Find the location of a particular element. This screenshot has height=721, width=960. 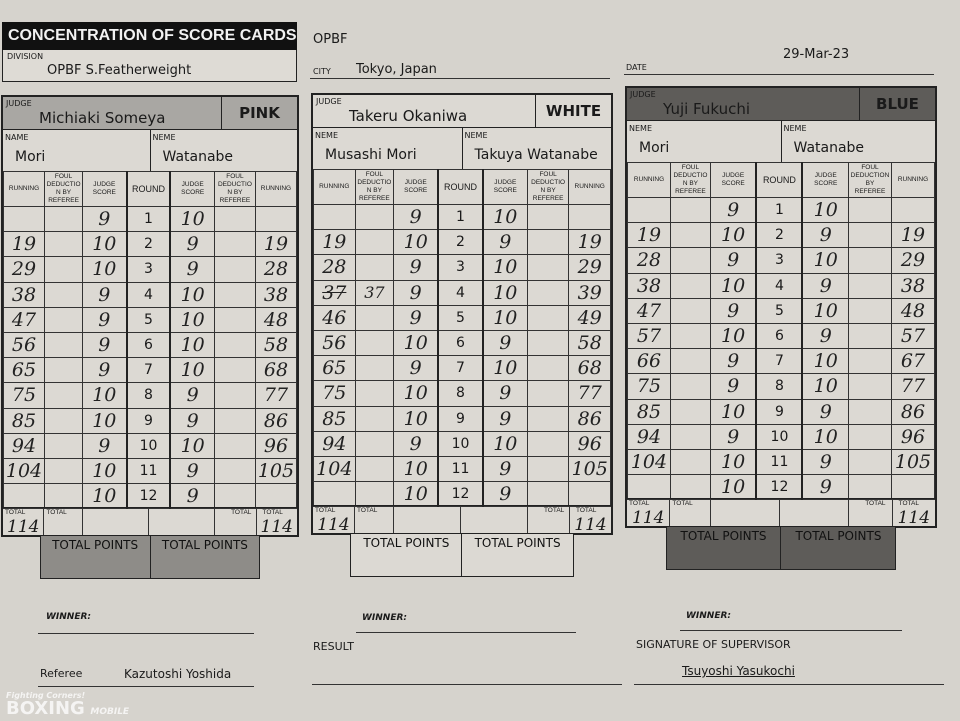

left-running-total: 46 is located at coordinates (334, 317).